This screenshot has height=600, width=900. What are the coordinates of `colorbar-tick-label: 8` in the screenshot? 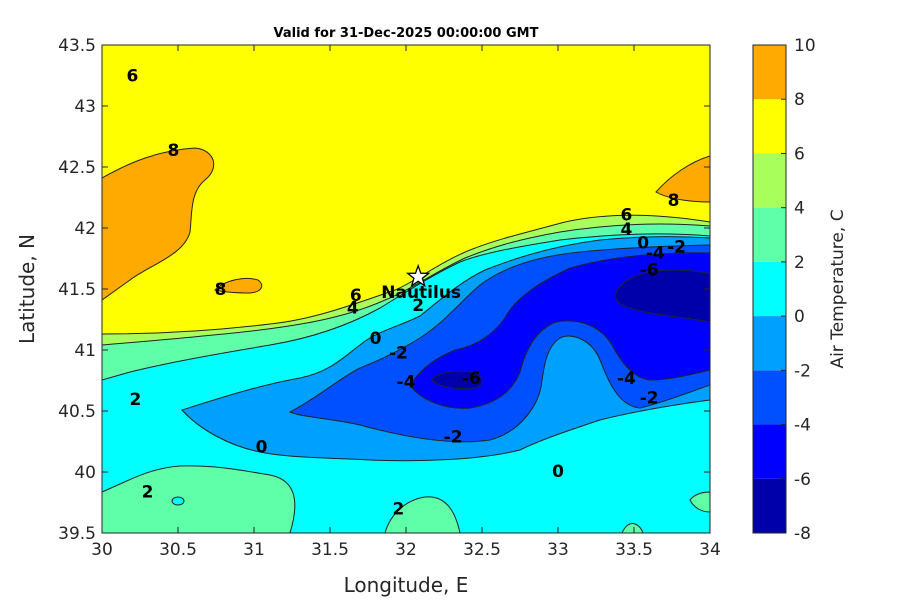 It's located at (799, 100).